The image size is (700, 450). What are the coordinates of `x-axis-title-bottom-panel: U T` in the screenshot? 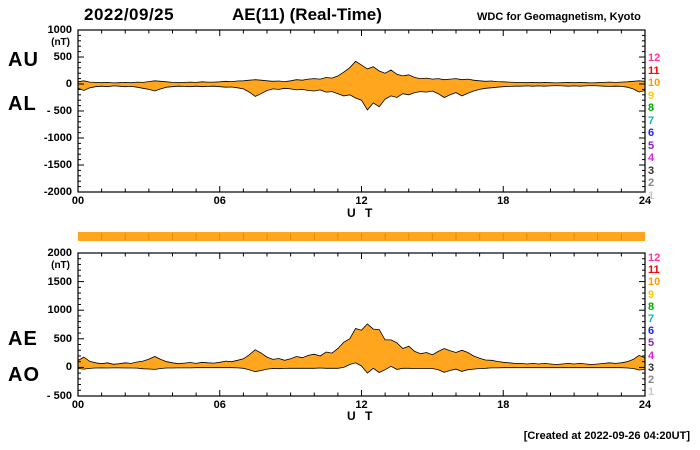 It's located at (361, 416).